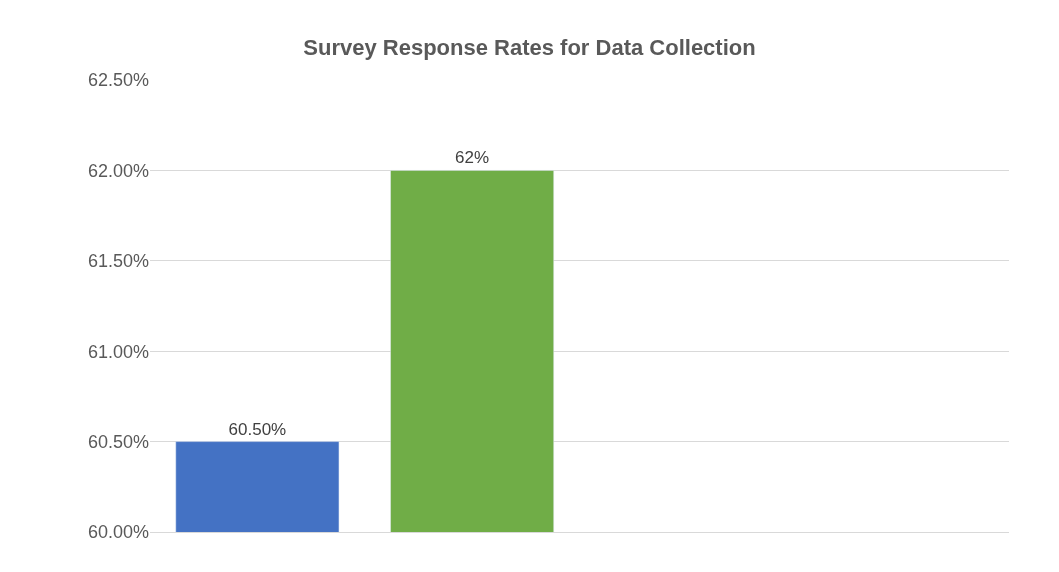  What do you see at coordinates (118, 80) in the screenshot?
I see `y-tick-label: 62.50%` at bounding box center [118, 80].